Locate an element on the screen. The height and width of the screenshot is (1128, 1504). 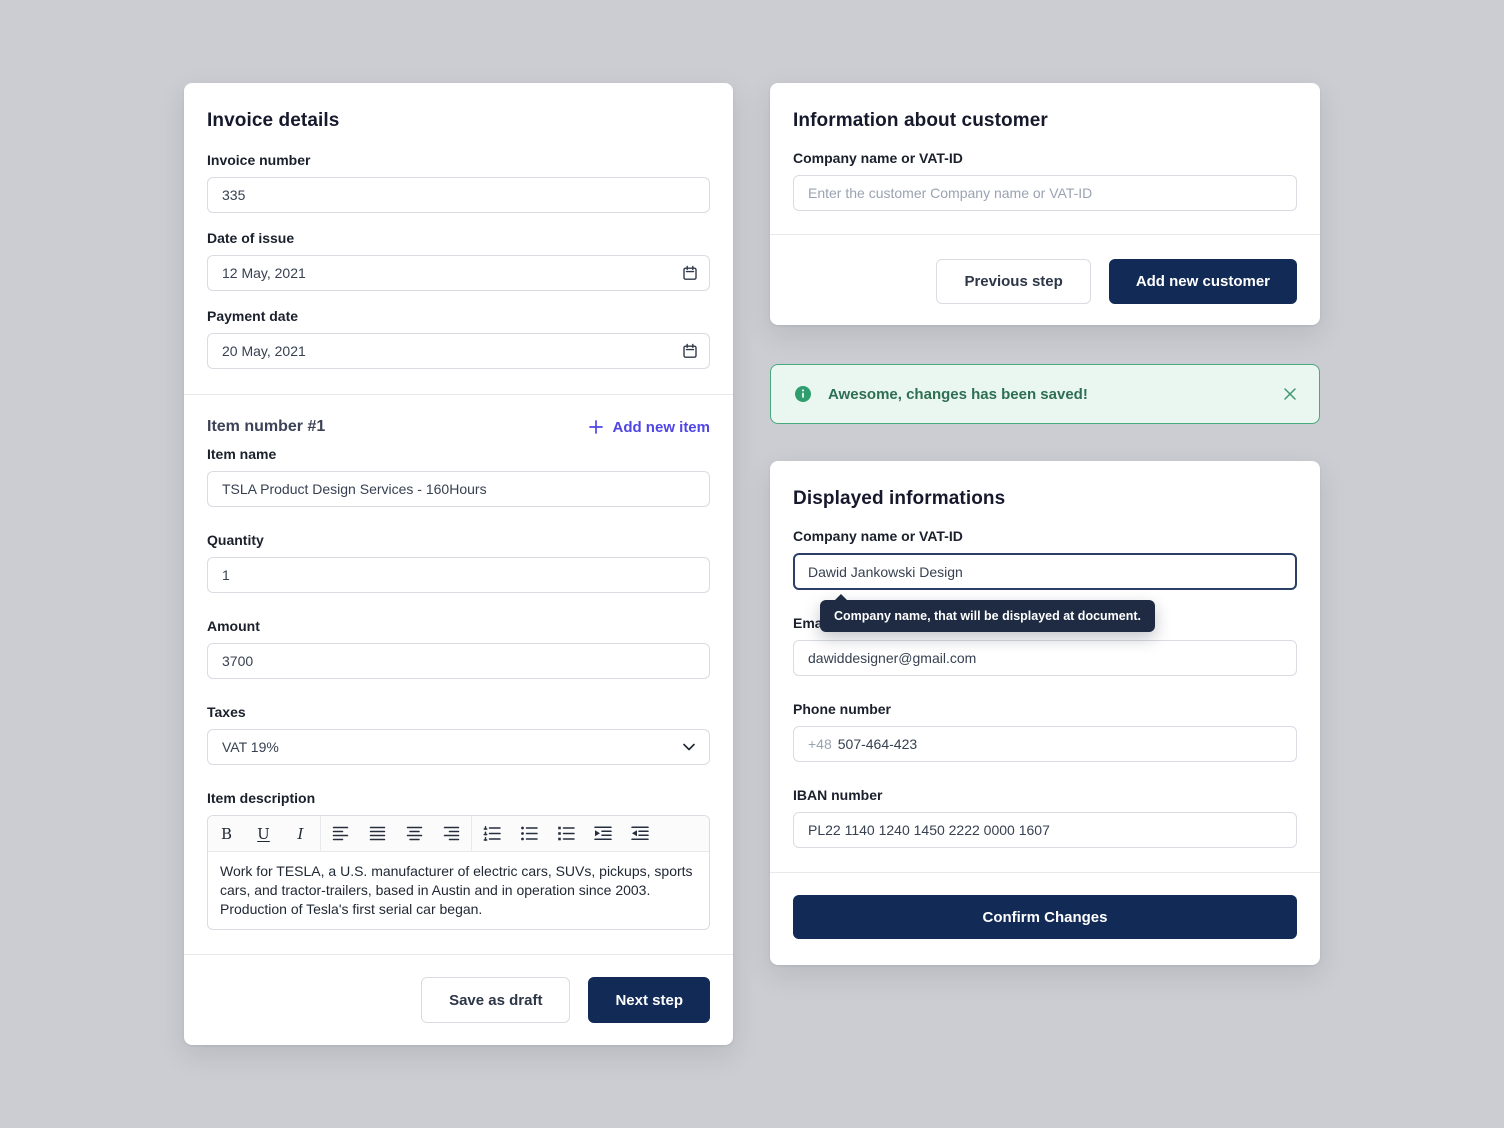
phone-value: 507-464-423 is located at coordinates (877, 744).